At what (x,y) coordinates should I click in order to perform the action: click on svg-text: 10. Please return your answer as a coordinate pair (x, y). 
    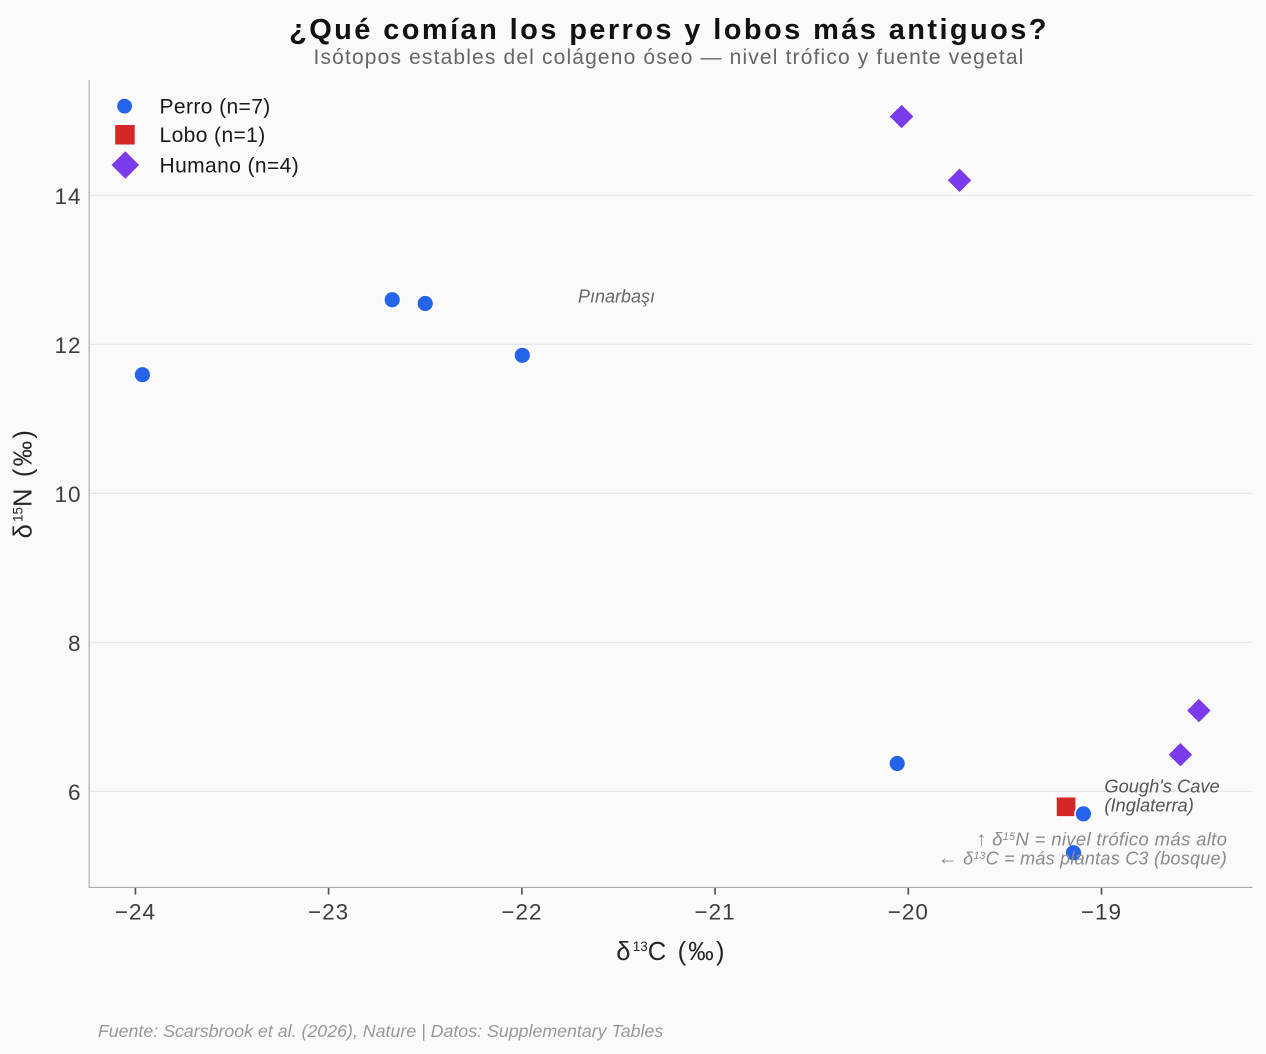
    Looking at the image, I should click on (67, 494).